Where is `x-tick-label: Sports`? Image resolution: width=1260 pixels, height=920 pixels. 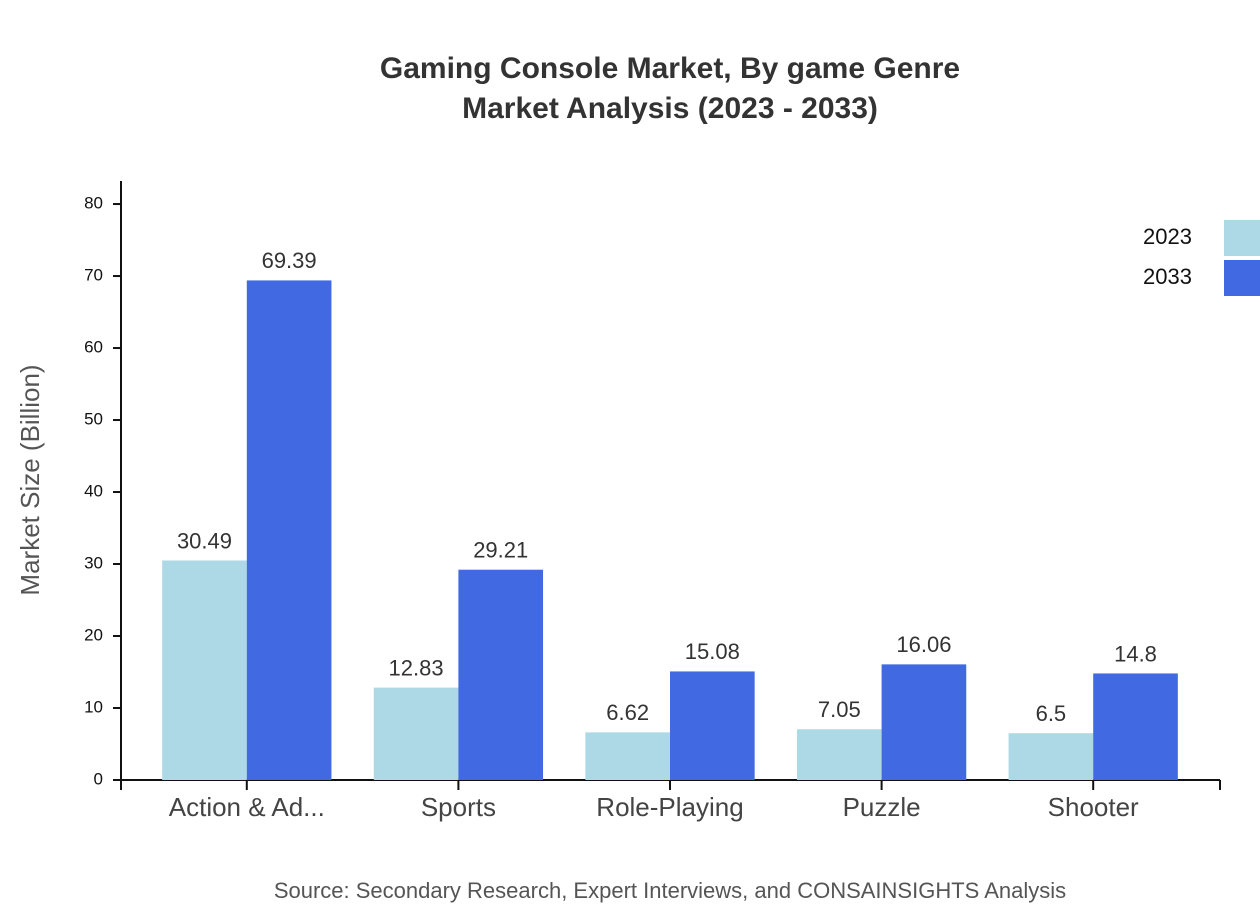 x-tick-label: Sports is located at coordinates (458, 807).